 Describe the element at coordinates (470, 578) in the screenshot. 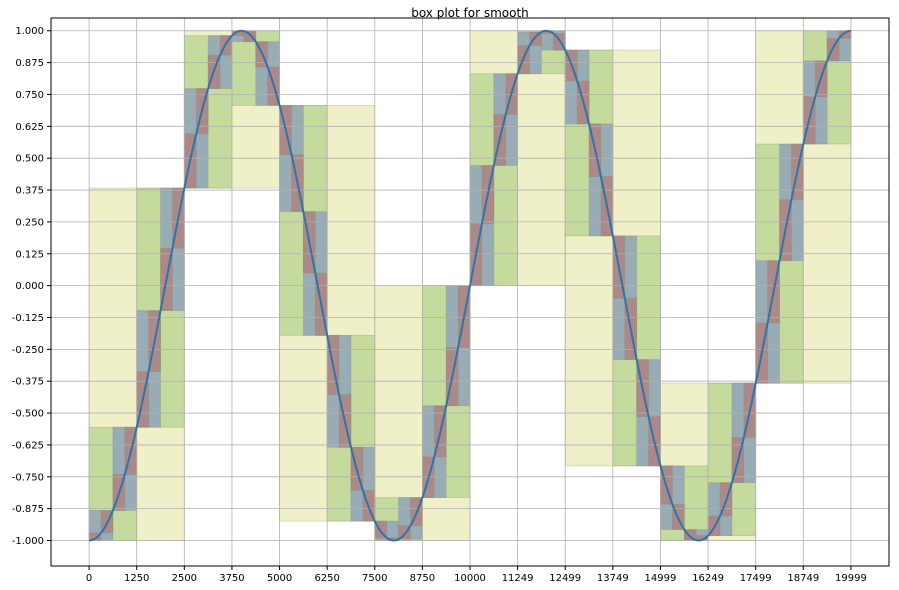

I see `x-tick-label: 10000` at that location.